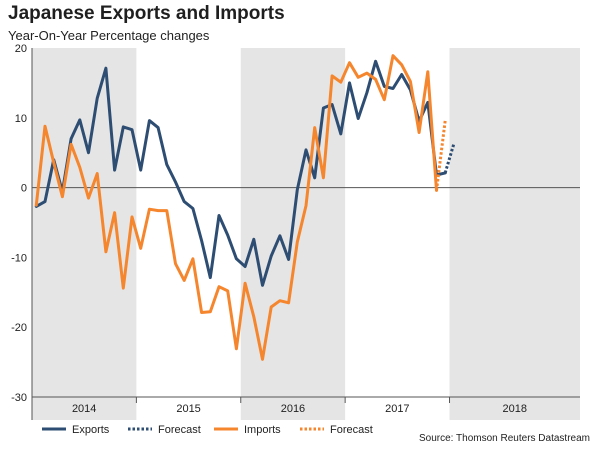 The height and width of the screenshot is (450, 600). Describe the element at coordinates (84, 234) in the screenshot. I see `year-band-2014` at that location.